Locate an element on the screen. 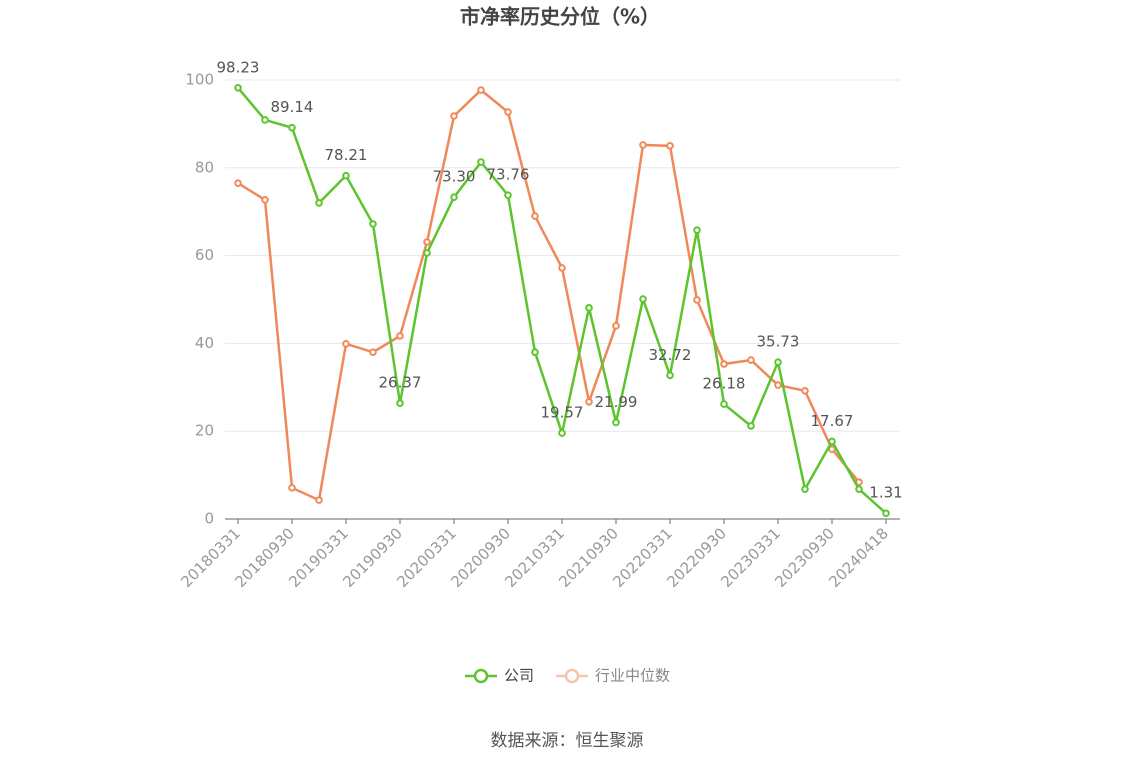 The height and width of the screenshot is (770, 1134). y-tick-label: 100 is located at coordinates (199, 80).